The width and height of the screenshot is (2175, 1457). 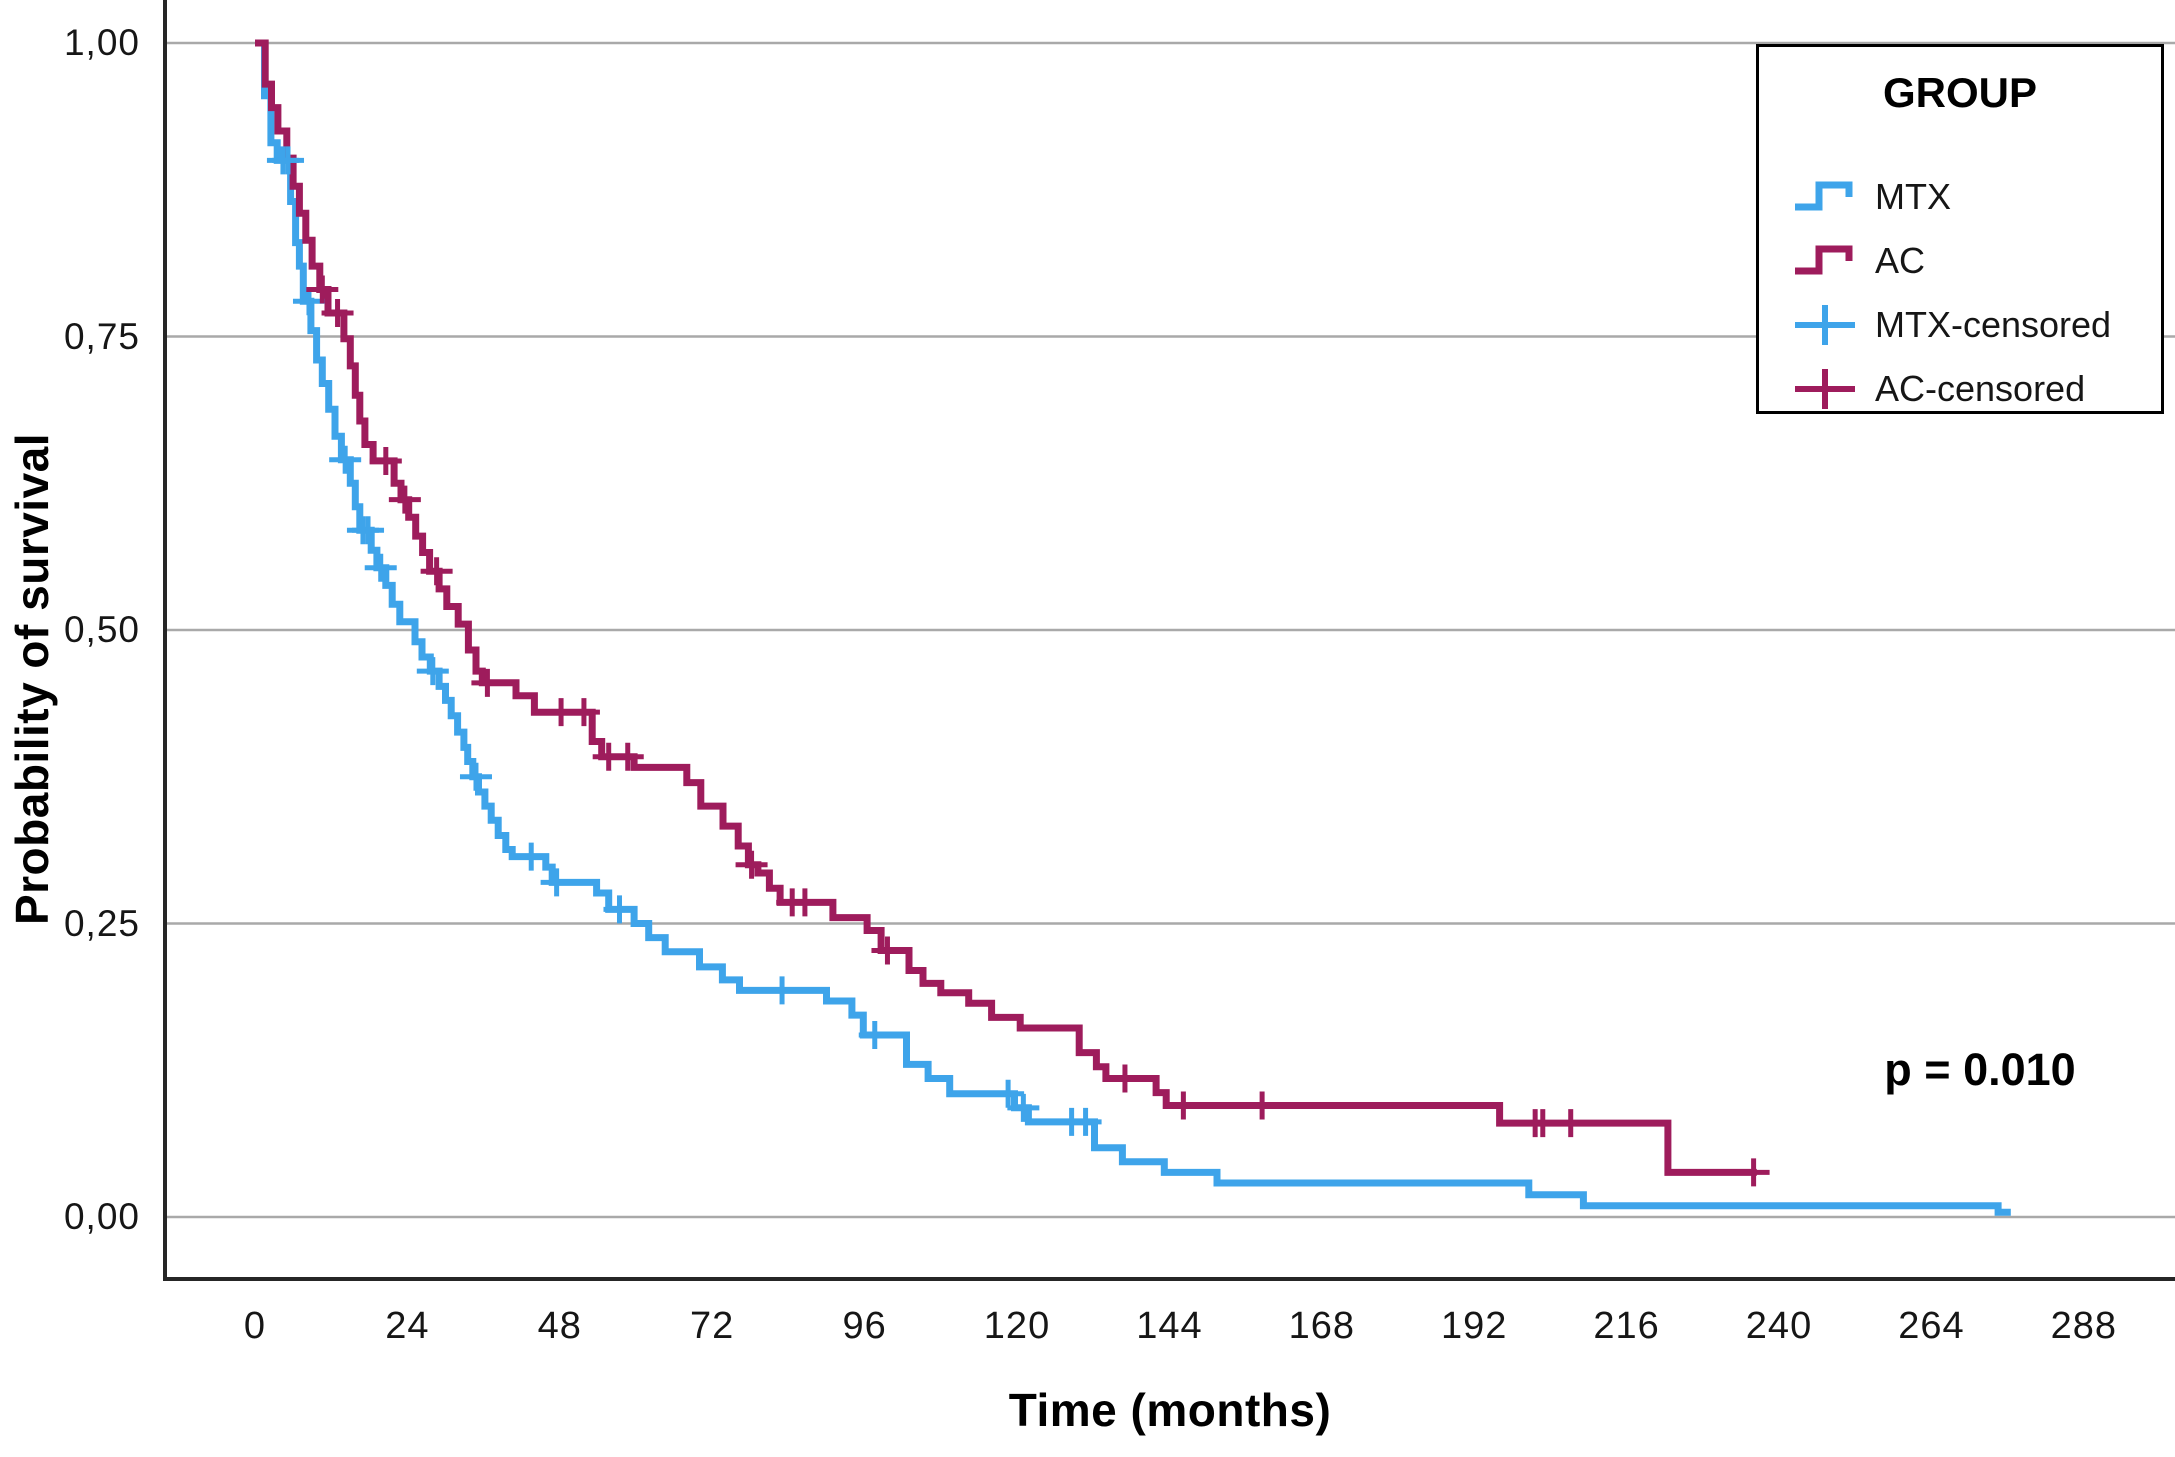 What do you see at coordinates (101, 1216) in the screenshot?
I see `y-tick-label: 0,00` at bounding box center [101, 1216].